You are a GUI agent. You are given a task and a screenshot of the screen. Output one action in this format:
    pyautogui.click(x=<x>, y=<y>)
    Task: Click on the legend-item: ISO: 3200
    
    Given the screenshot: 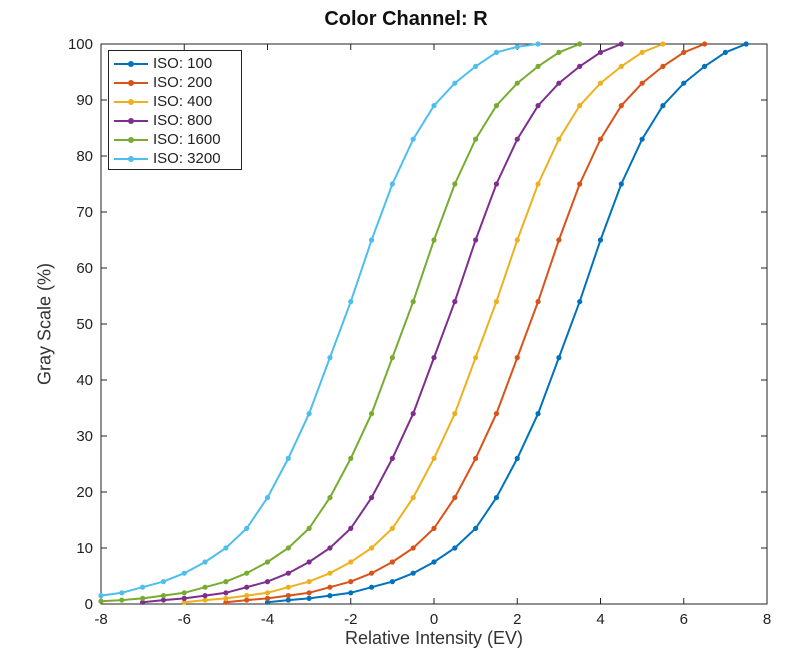 What is the action you would take?
    pyautogui.click(x=175, y=158)
    